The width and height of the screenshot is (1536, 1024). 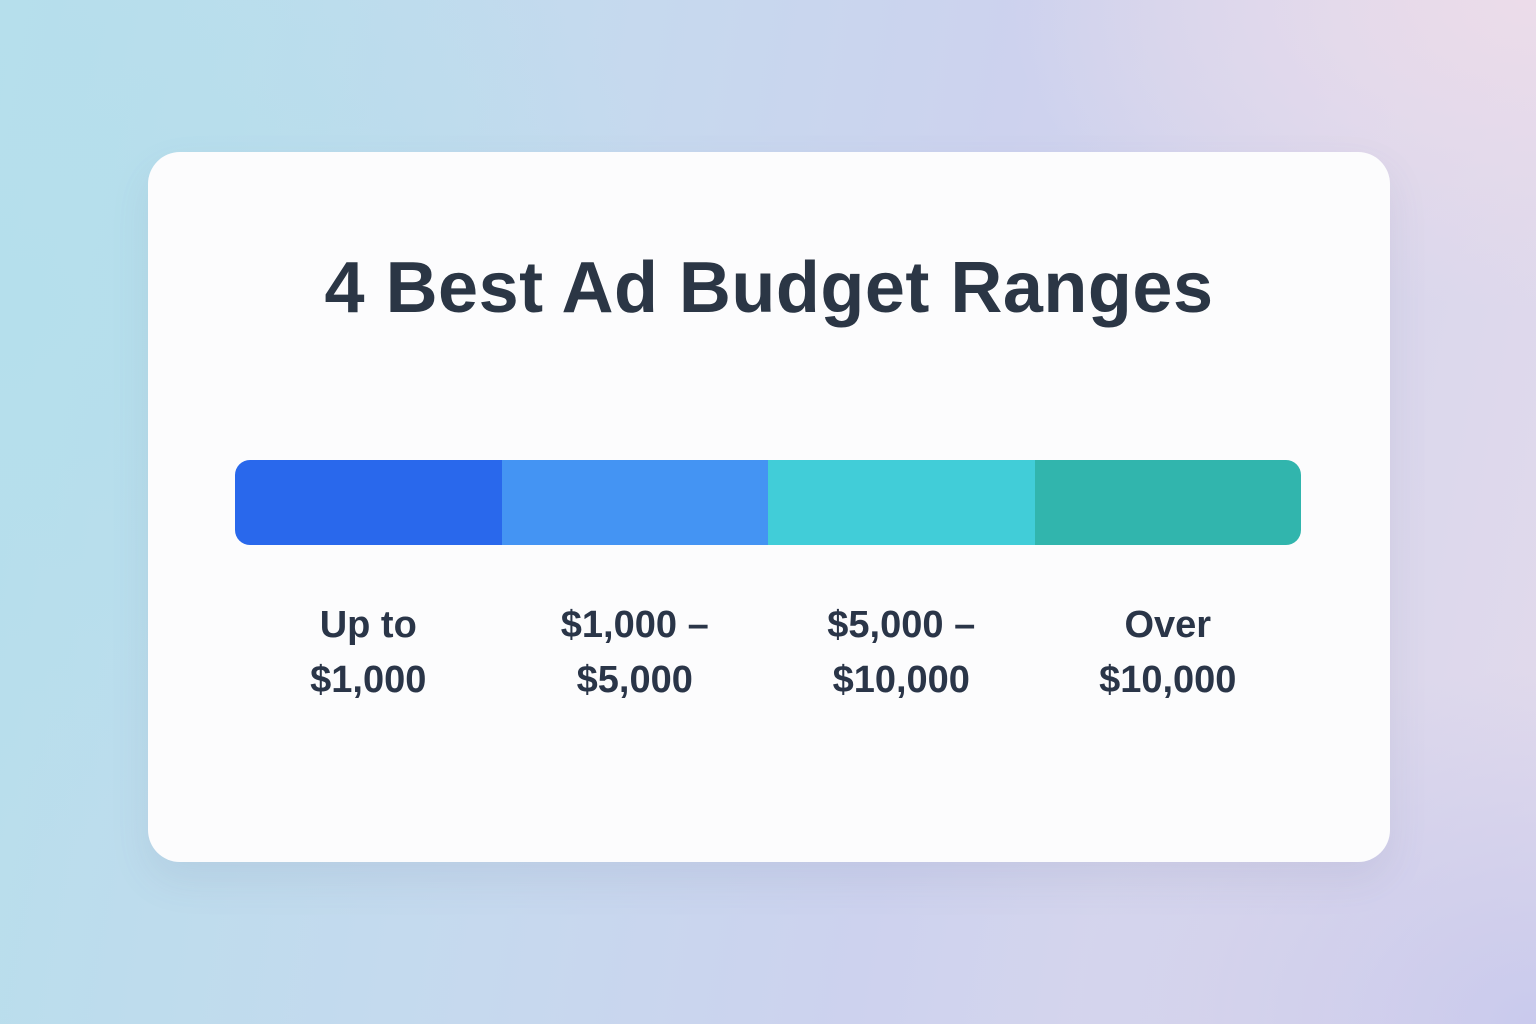 I want to click on segment-label-line: $5,000 –, so click(x=901, y=625).